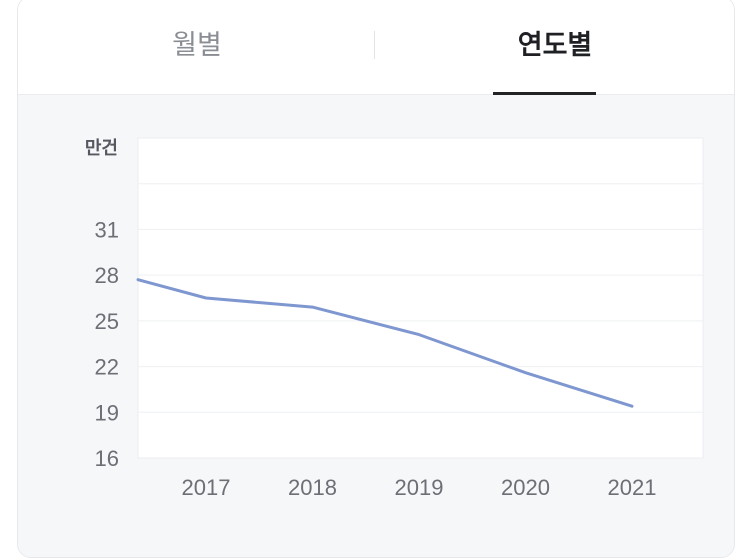 This screenshot has height=558, width=750. Describe the element at coordinates (107, 367) in the screenshot. I see `y-tick-label: 22` at that location.